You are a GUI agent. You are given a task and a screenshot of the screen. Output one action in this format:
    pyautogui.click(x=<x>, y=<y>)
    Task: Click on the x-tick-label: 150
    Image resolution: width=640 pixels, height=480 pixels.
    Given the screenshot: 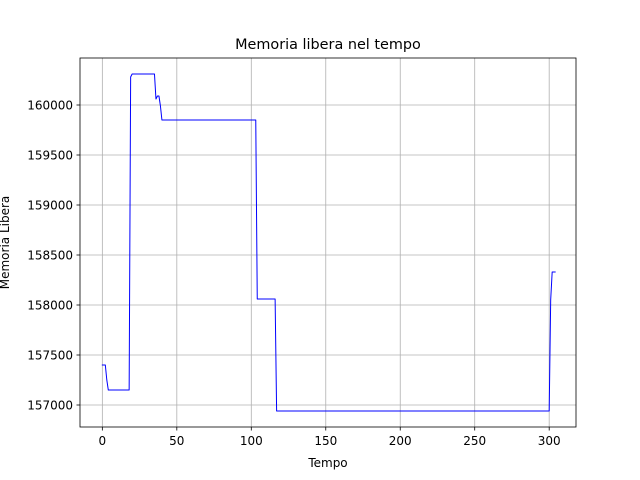 What is the action you would take?
    pyautogui.click(x=325, y=441)
    